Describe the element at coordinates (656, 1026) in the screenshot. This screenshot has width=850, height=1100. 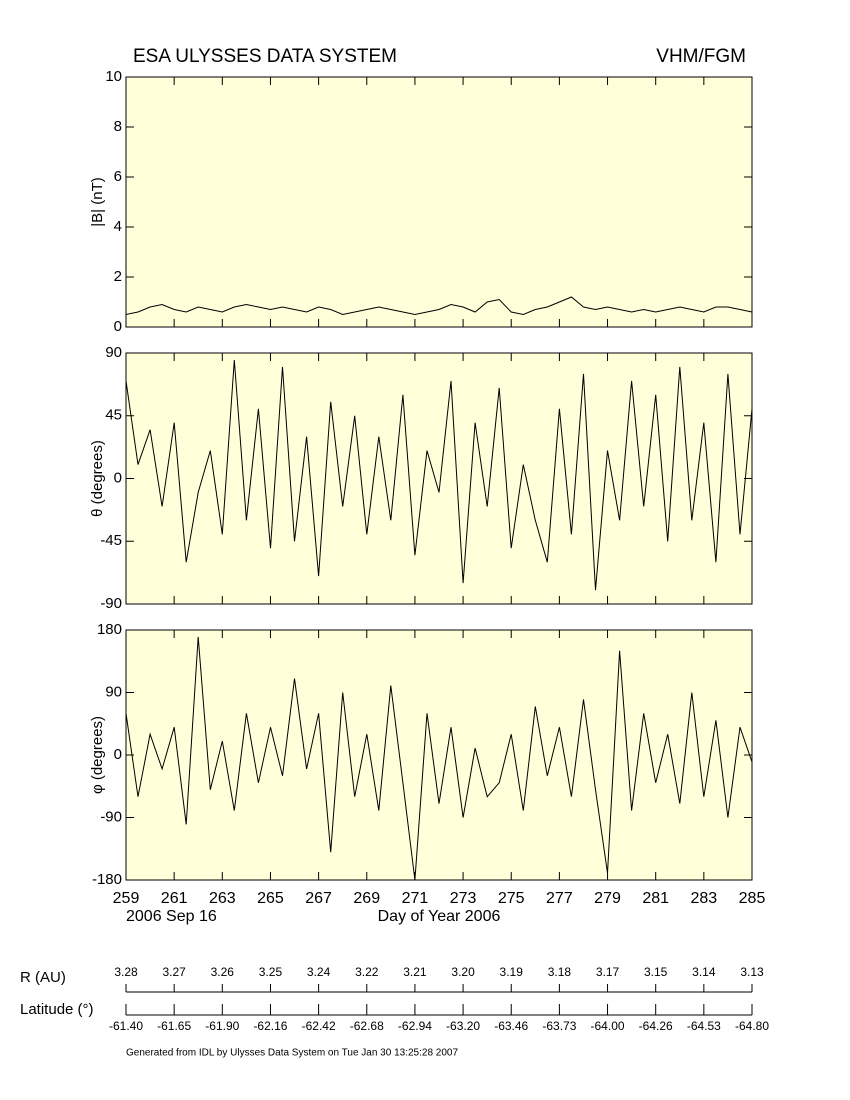
I see `lat-value: -64.26` at that location.